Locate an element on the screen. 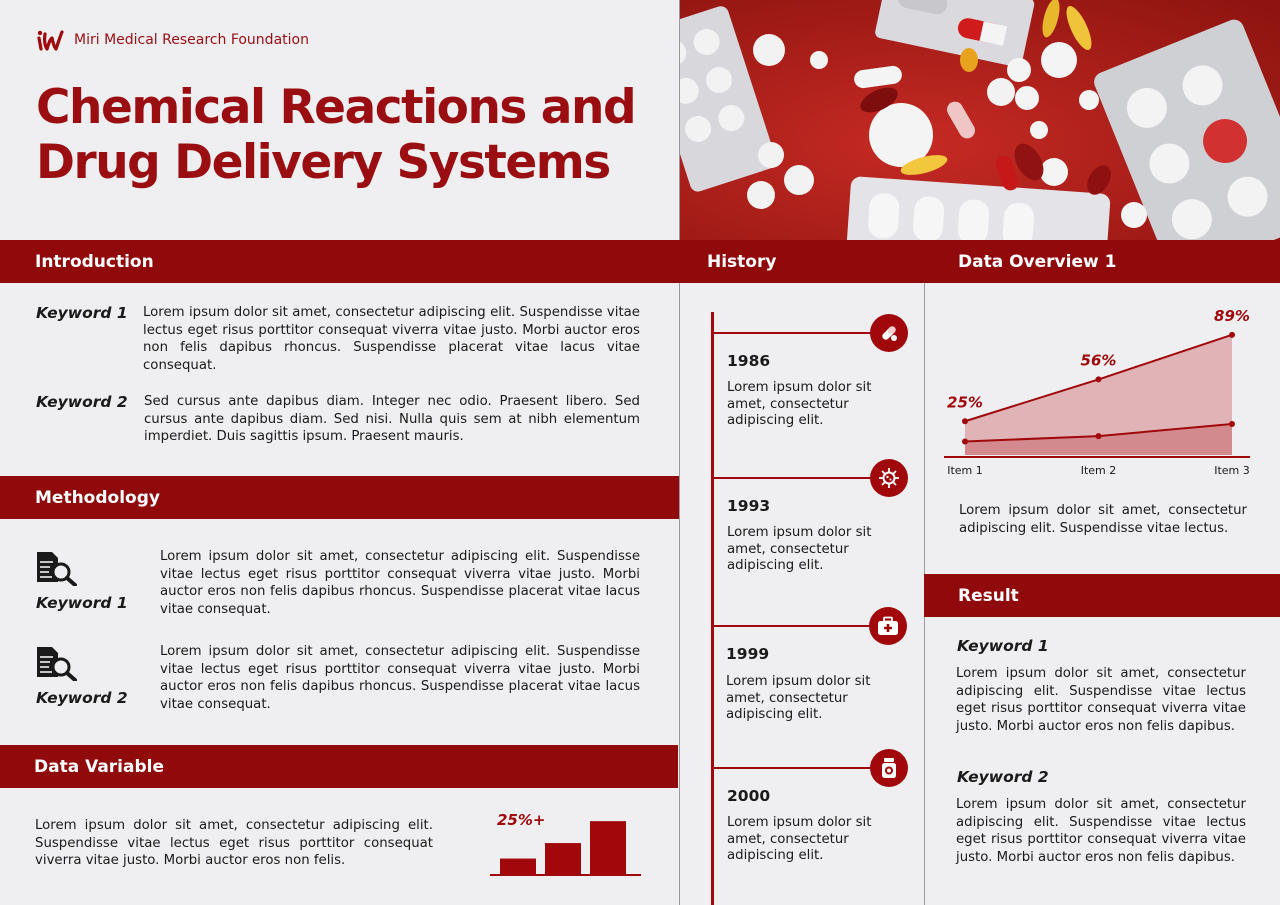  intro-keyword-1: Keyword 1 is located at coordinates (82, 313).